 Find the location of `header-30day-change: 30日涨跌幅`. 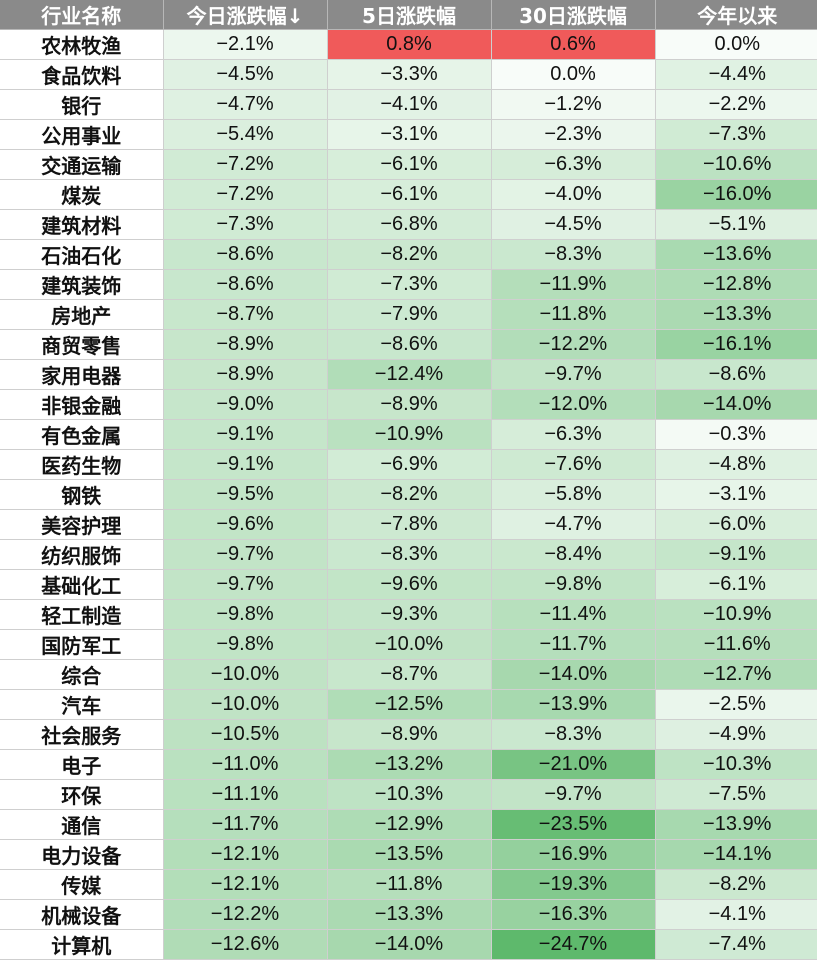

header-30day-change: 30日涨跌幅 is located at coordinates (573, 15).